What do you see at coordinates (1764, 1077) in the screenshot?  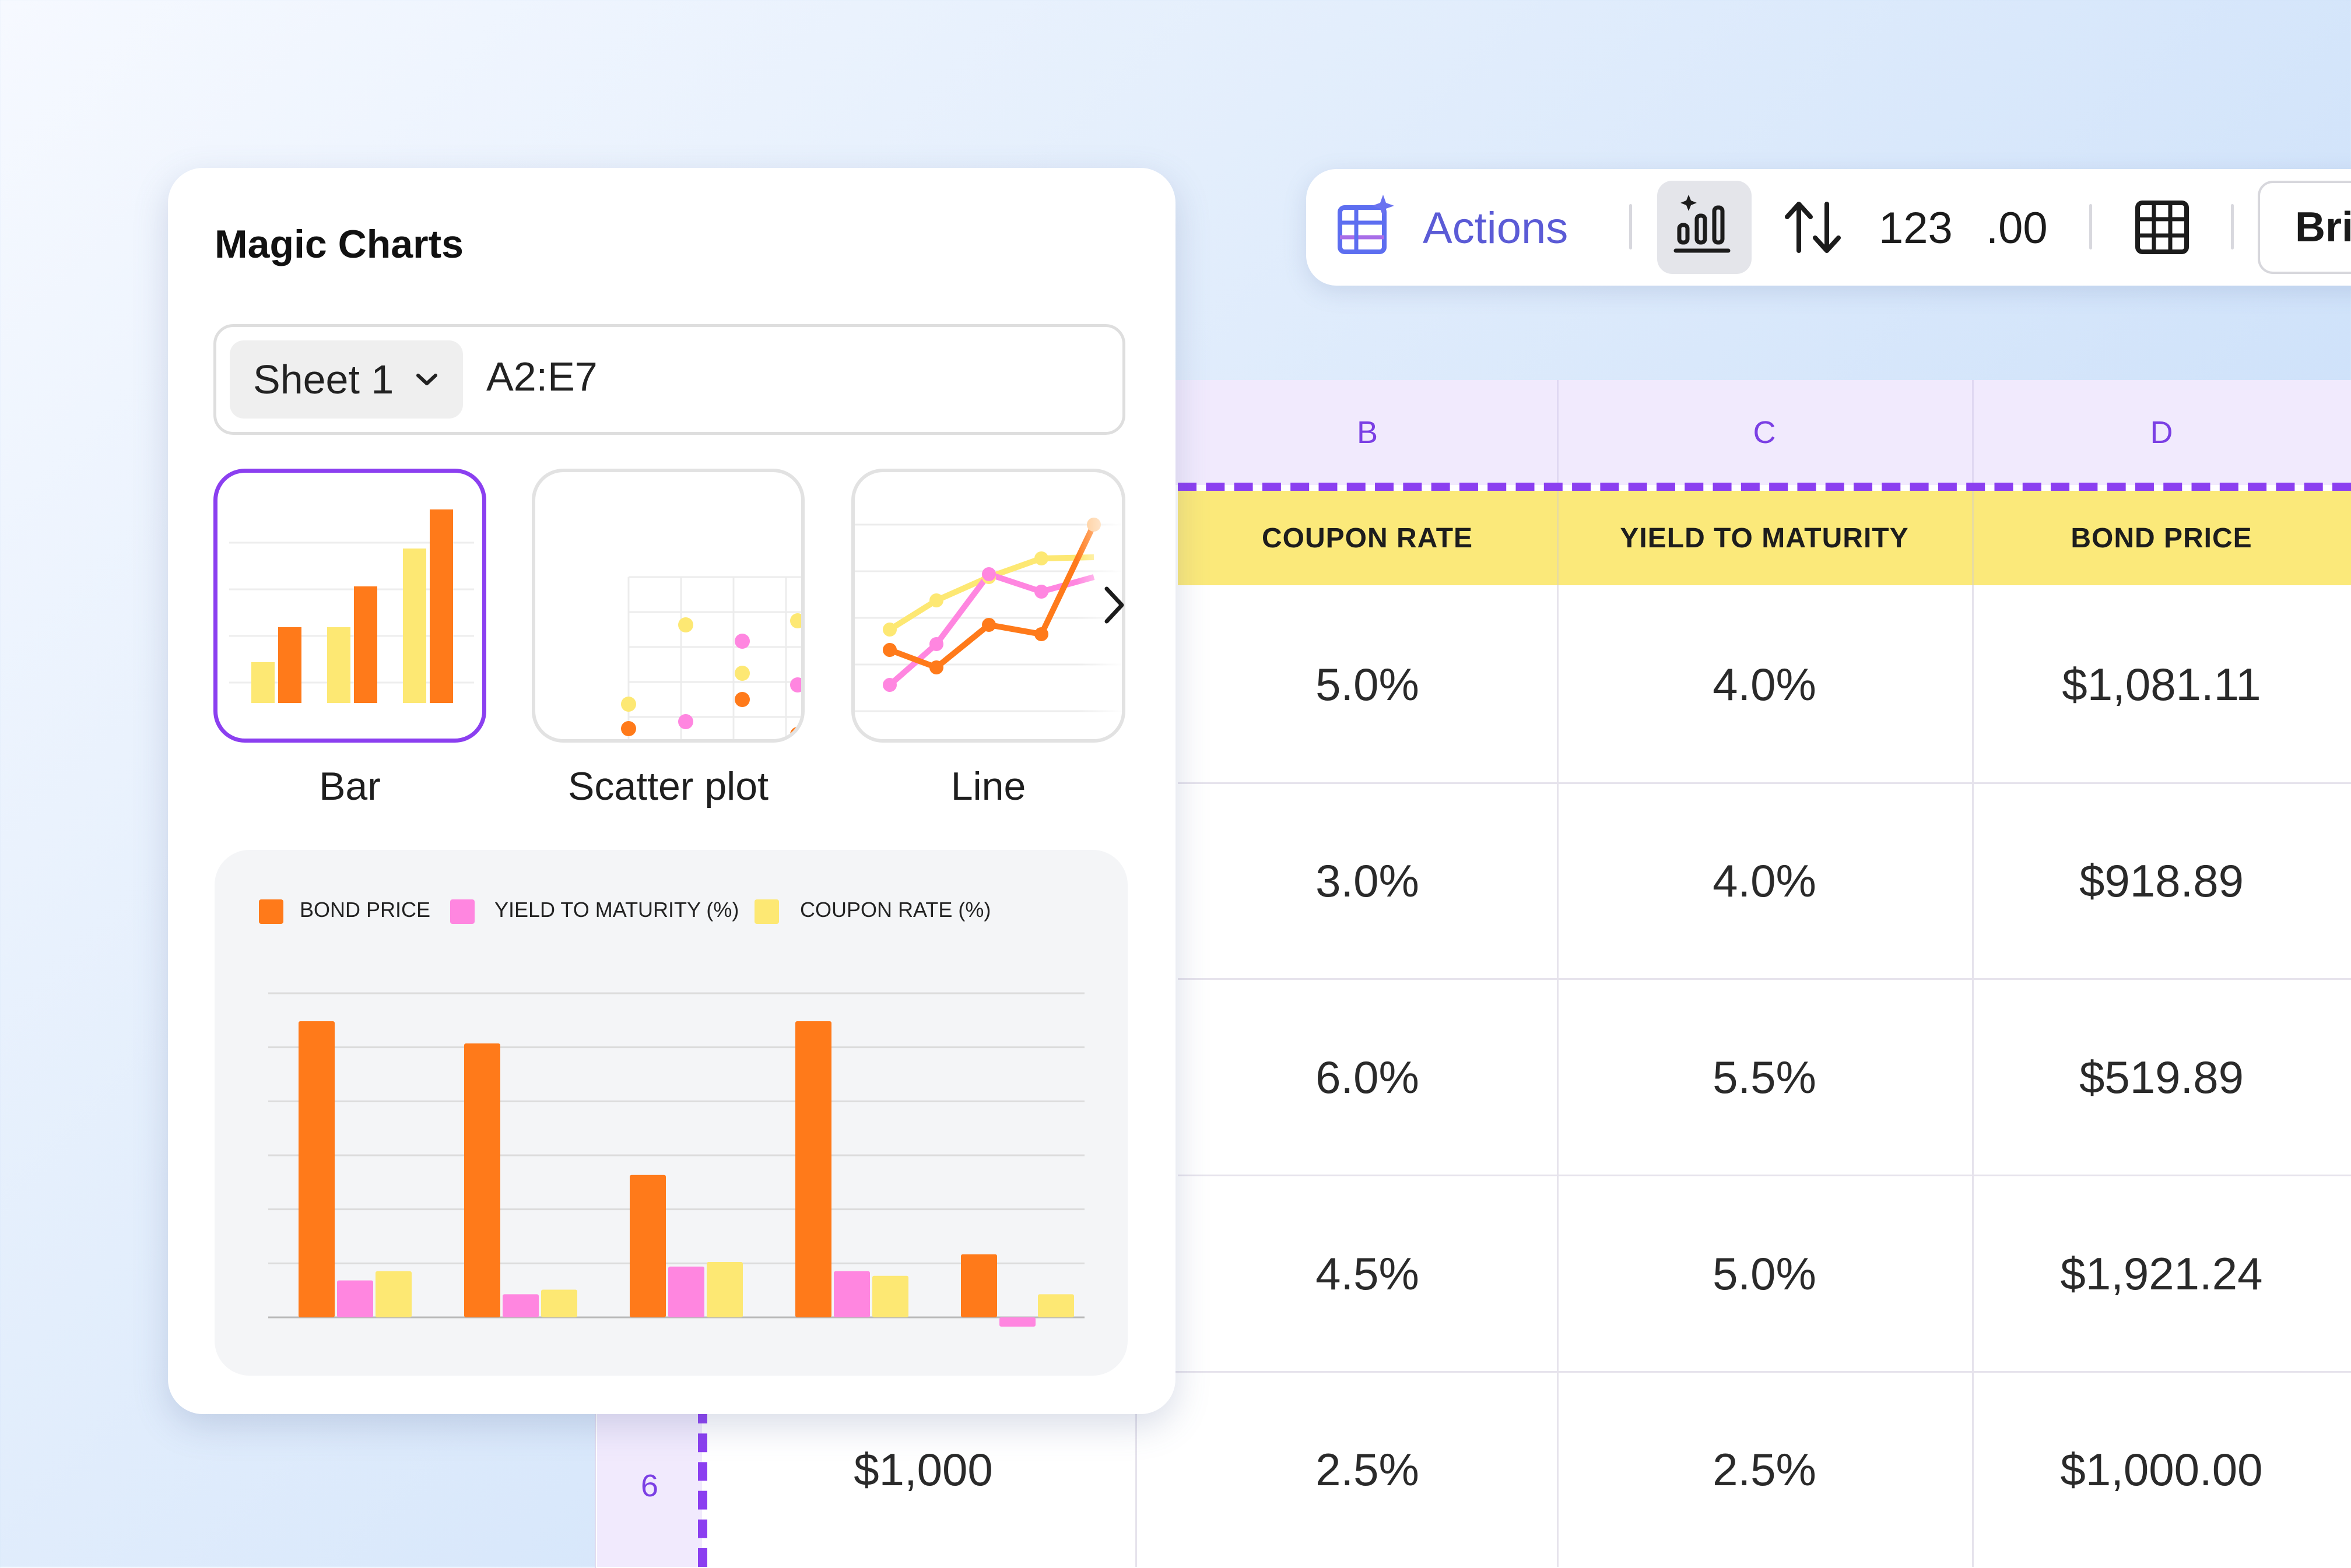 I see `cell-yield: 5.5%` at bounding box center [1764, 1077].